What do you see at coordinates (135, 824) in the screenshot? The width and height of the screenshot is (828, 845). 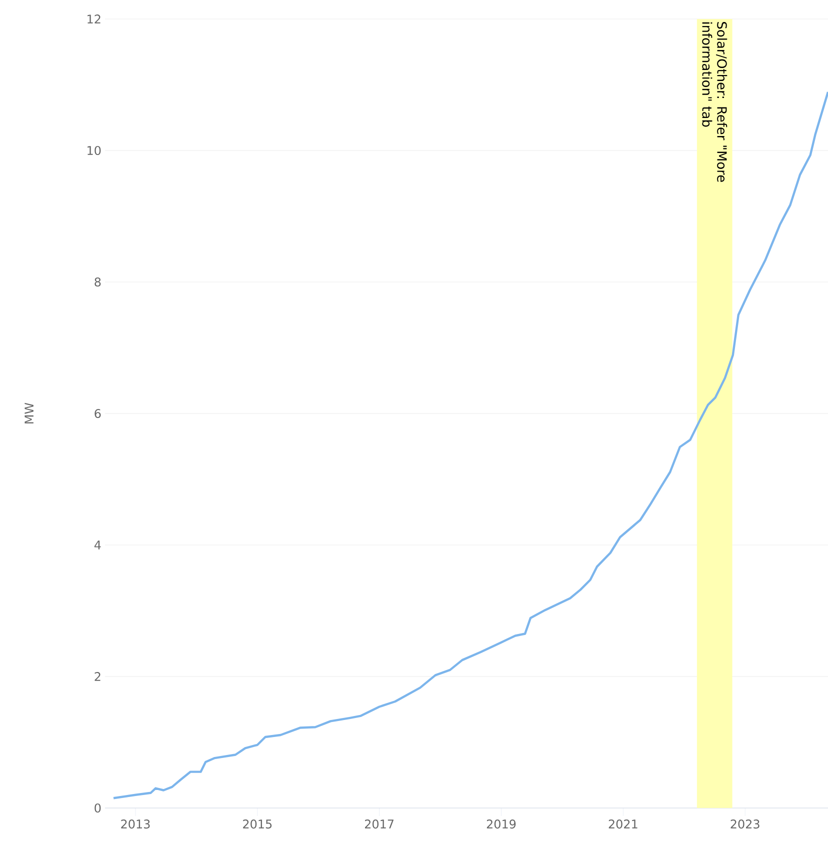 I see `x-tick-label: 2013` at bounding box center [135, 824].